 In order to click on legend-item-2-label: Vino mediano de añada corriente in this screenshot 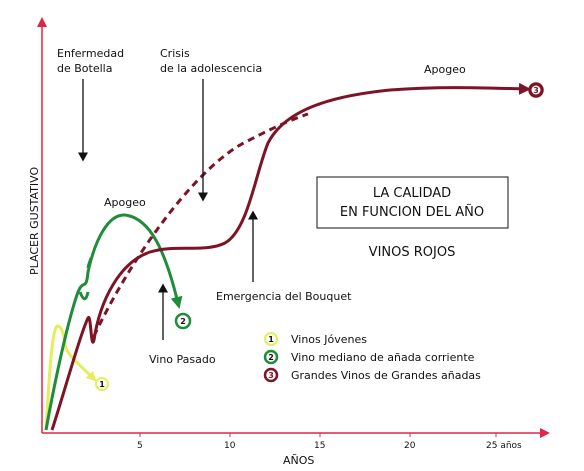, I will do `click(383, 357)`.